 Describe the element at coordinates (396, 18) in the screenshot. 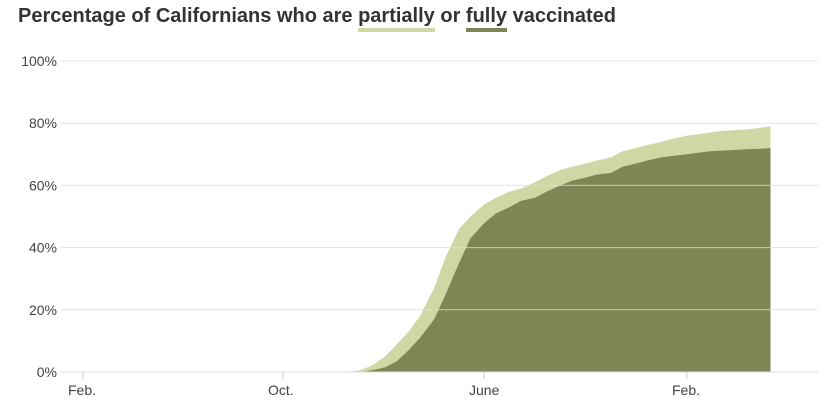

I see `legend-partially: partially` at that location.